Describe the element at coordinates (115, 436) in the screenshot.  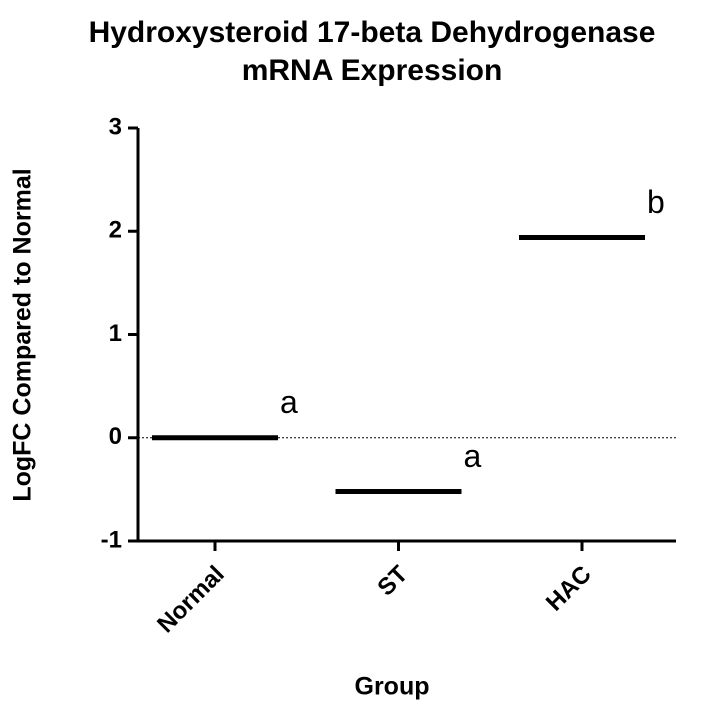
I see `y-tick-label: 0` at that location.